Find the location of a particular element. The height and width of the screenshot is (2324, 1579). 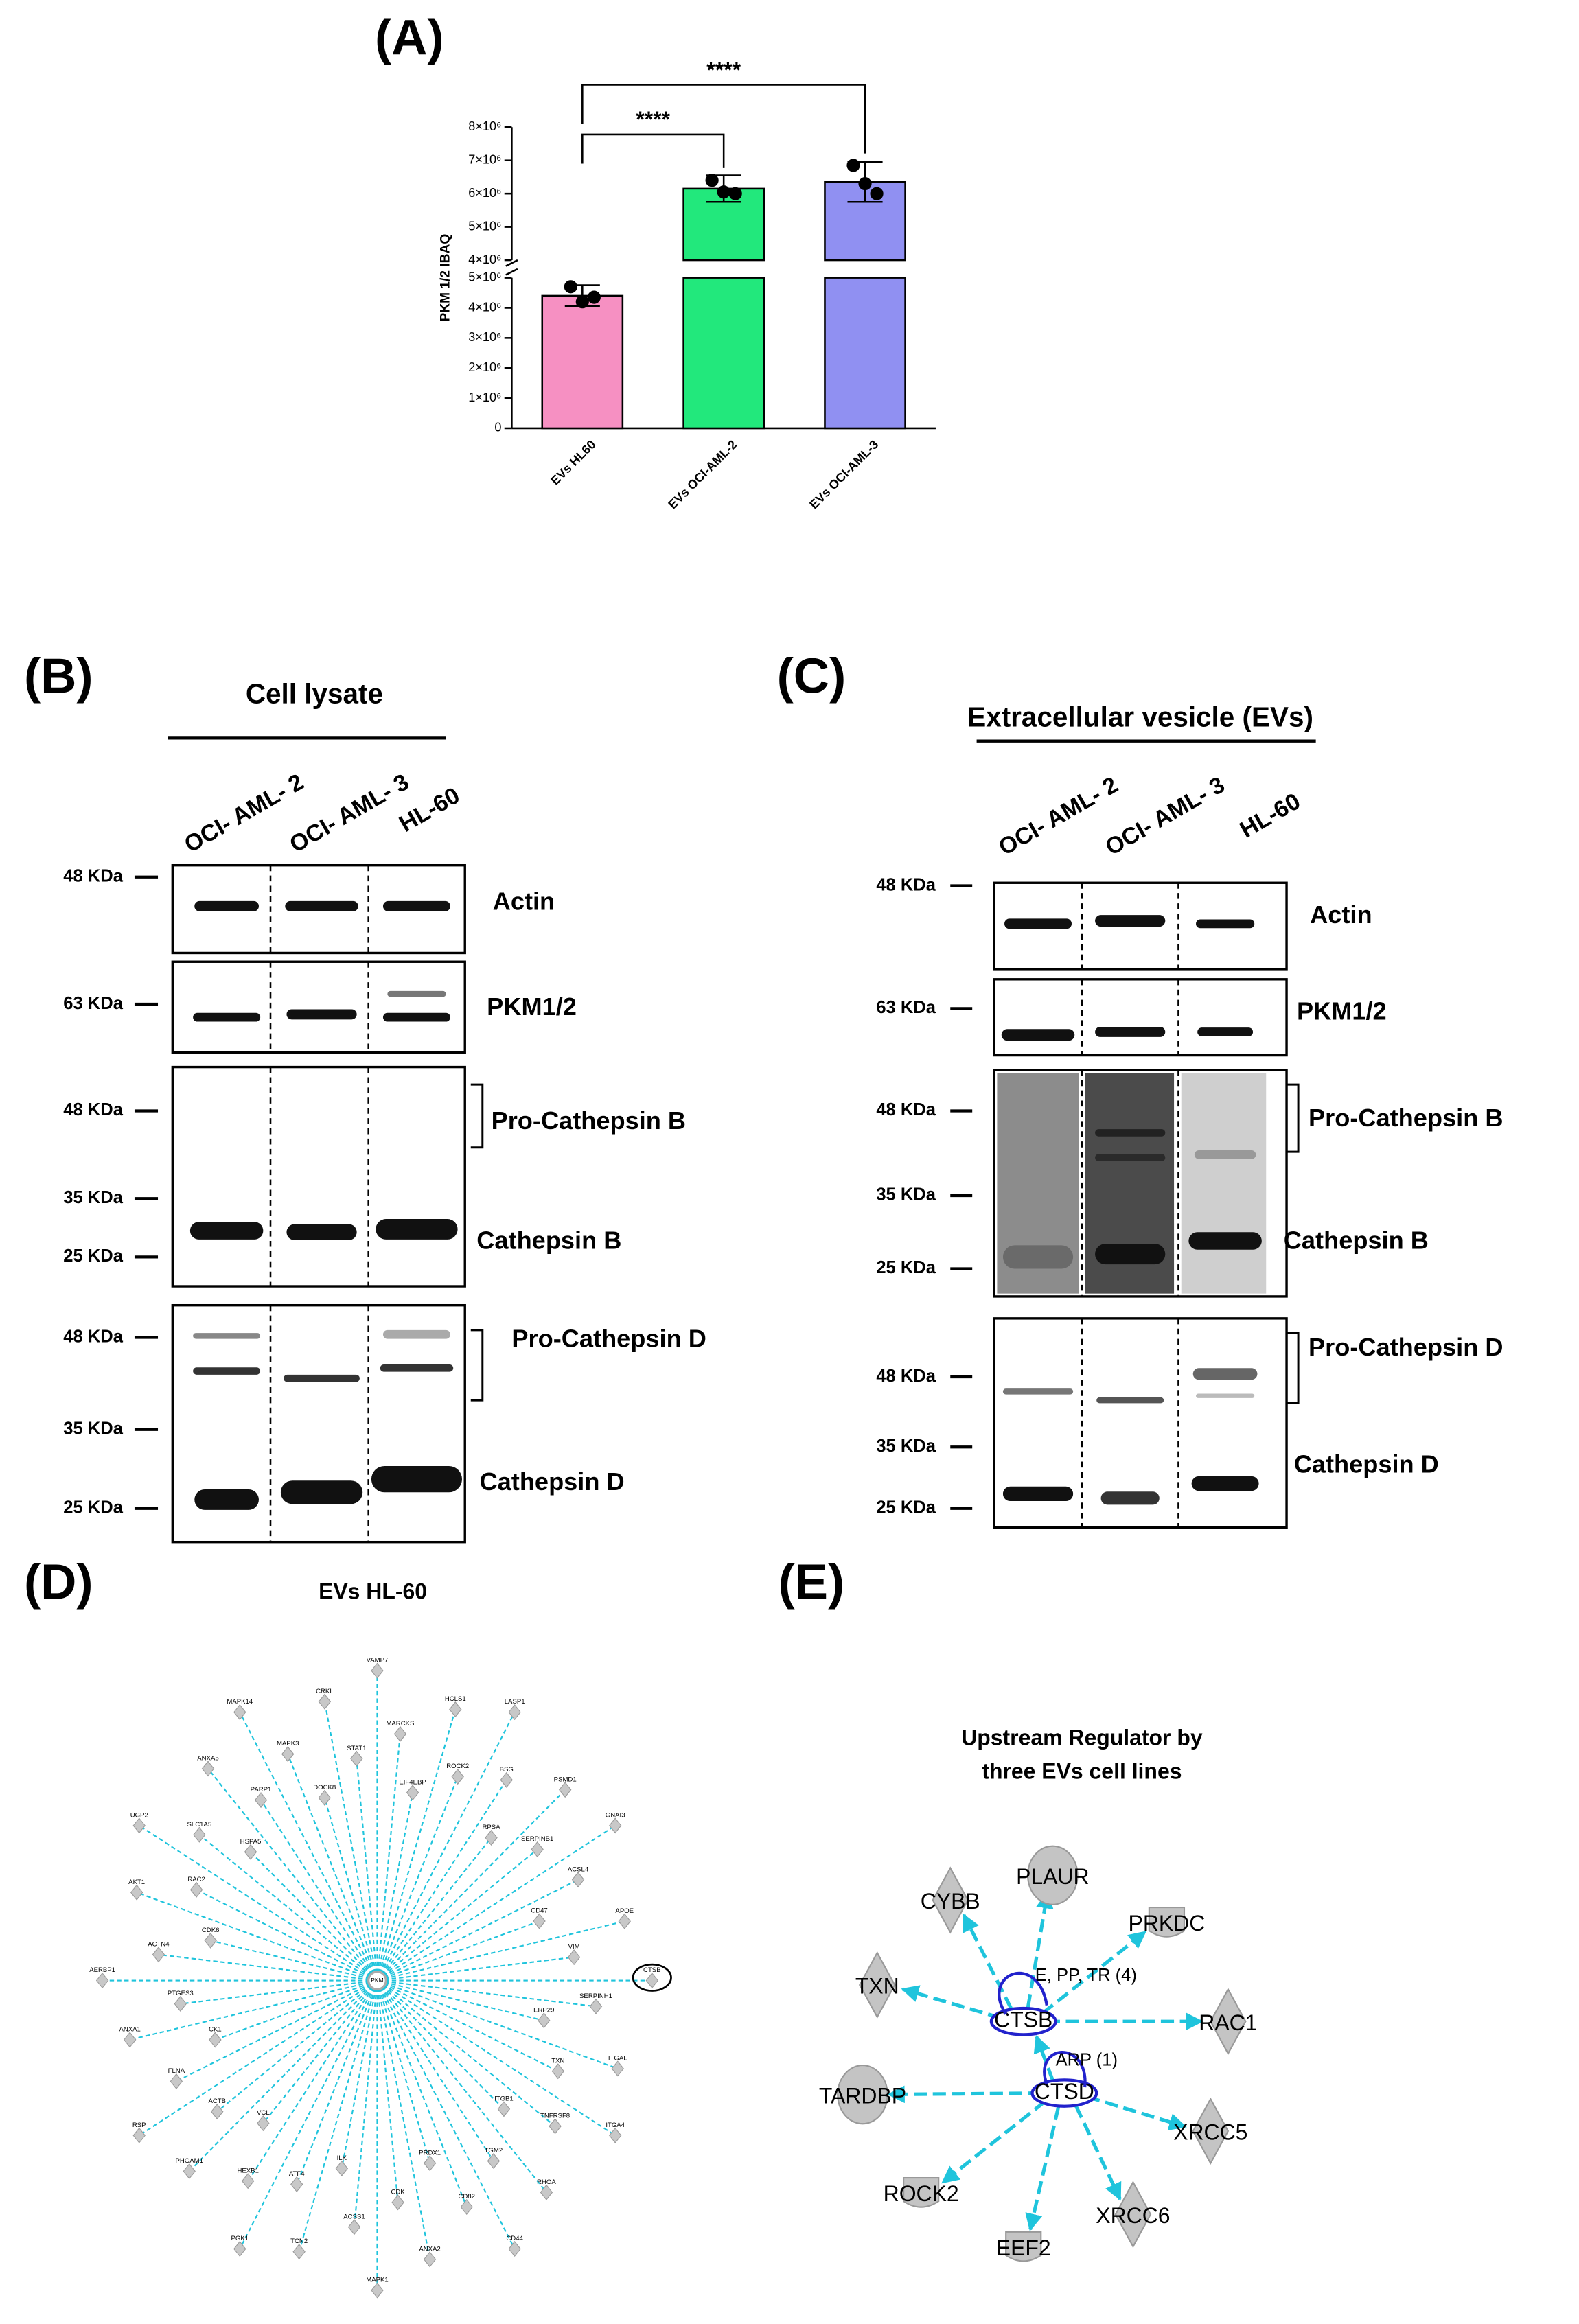

y-tick-label: 1×10⁶ is located at coordinates (484, 398).